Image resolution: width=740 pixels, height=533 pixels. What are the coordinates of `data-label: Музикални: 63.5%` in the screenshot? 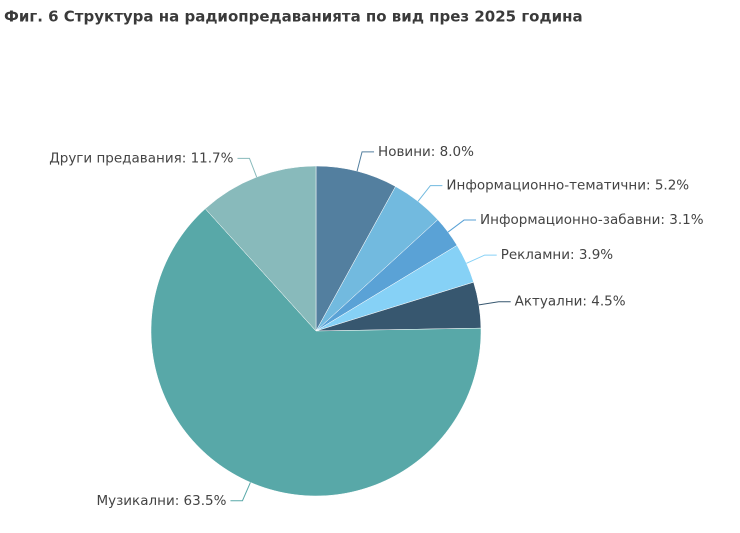 It's located at (161, 501).